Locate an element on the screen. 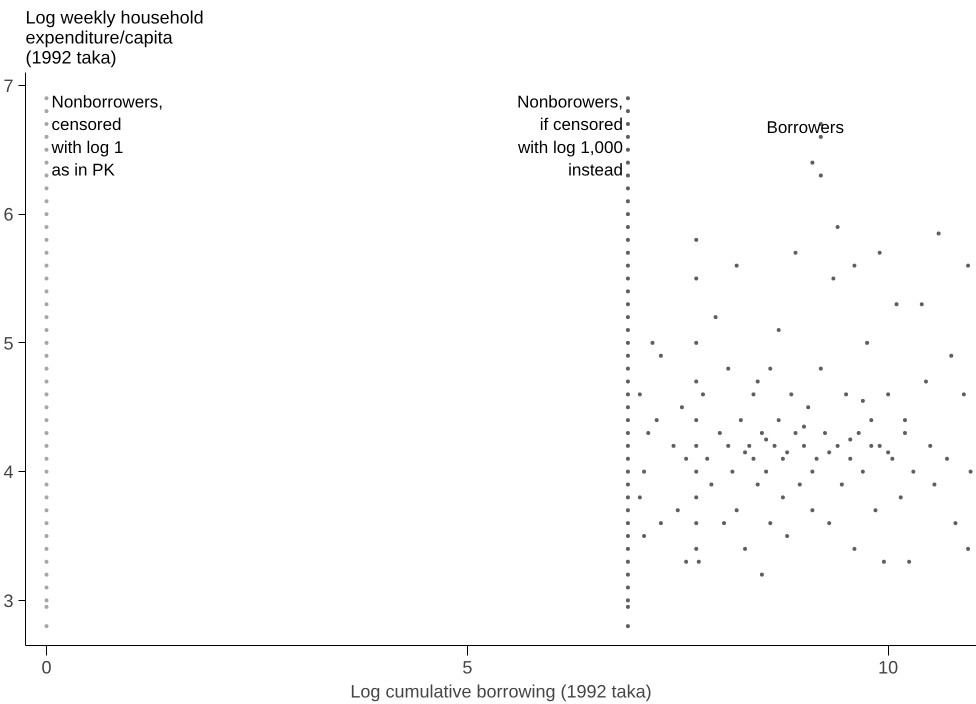  x-tick-label: 0 is located at coordinates (47, 668).